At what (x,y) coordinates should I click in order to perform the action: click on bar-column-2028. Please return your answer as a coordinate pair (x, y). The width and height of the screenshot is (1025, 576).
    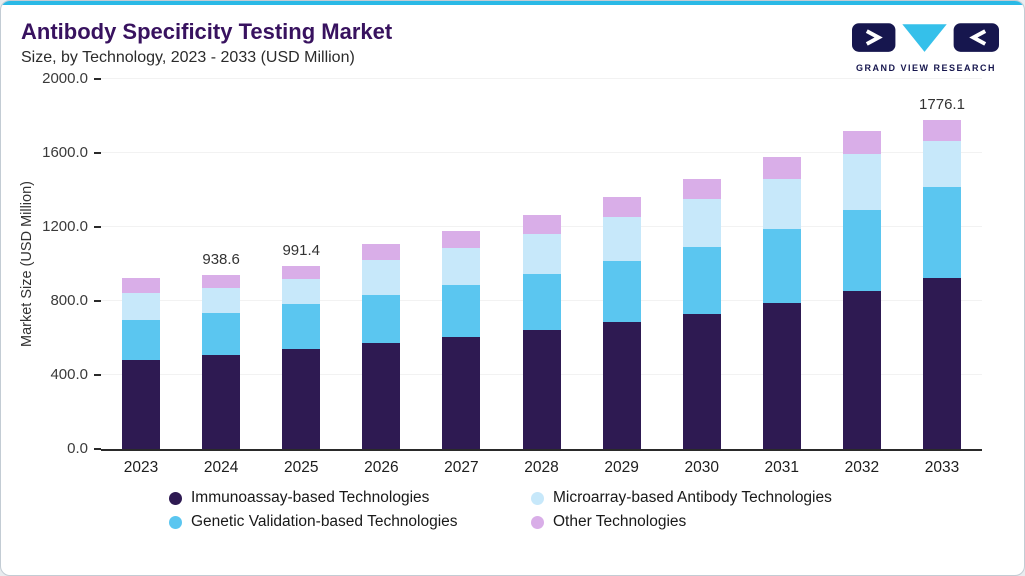
    Looking at the image, I should click on (541, 264).